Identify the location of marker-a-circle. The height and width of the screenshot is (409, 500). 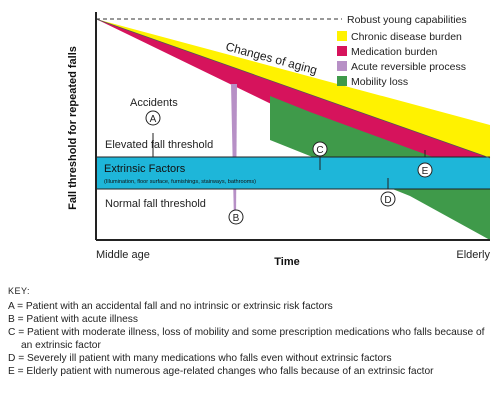
(153, 118).